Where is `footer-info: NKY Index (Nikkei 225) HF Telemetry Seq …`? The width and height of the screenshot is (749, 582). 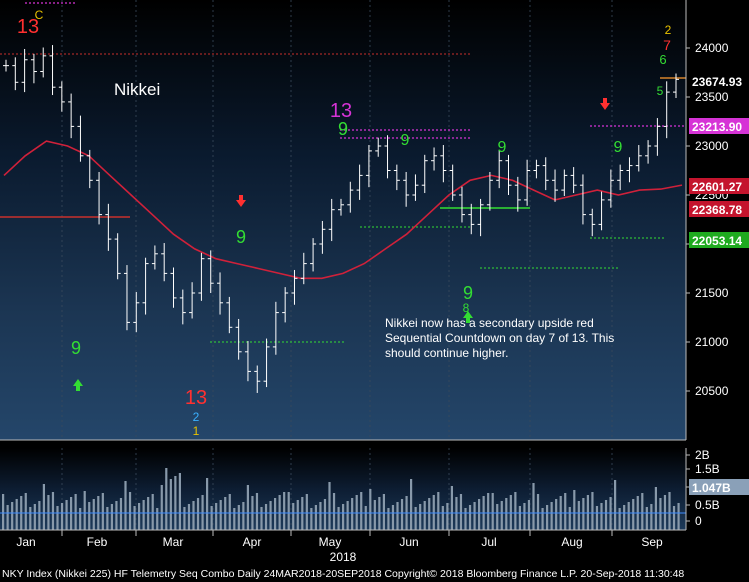
footer-info: NKY Index (Nikkei 225) HF Telemetry Seq … is located at coordinates (374, 574).